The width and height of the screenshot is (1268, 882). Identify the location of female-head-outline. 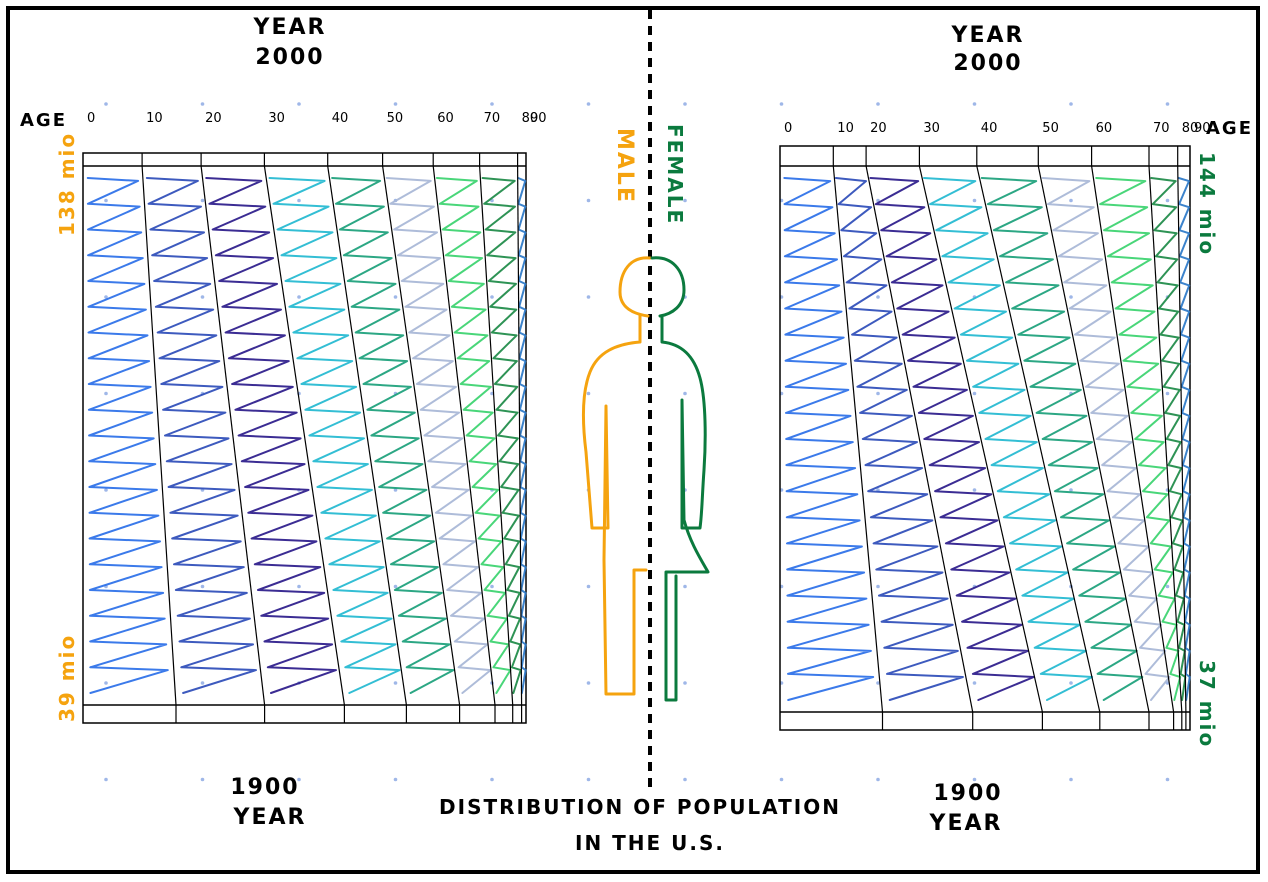
(668, 287).